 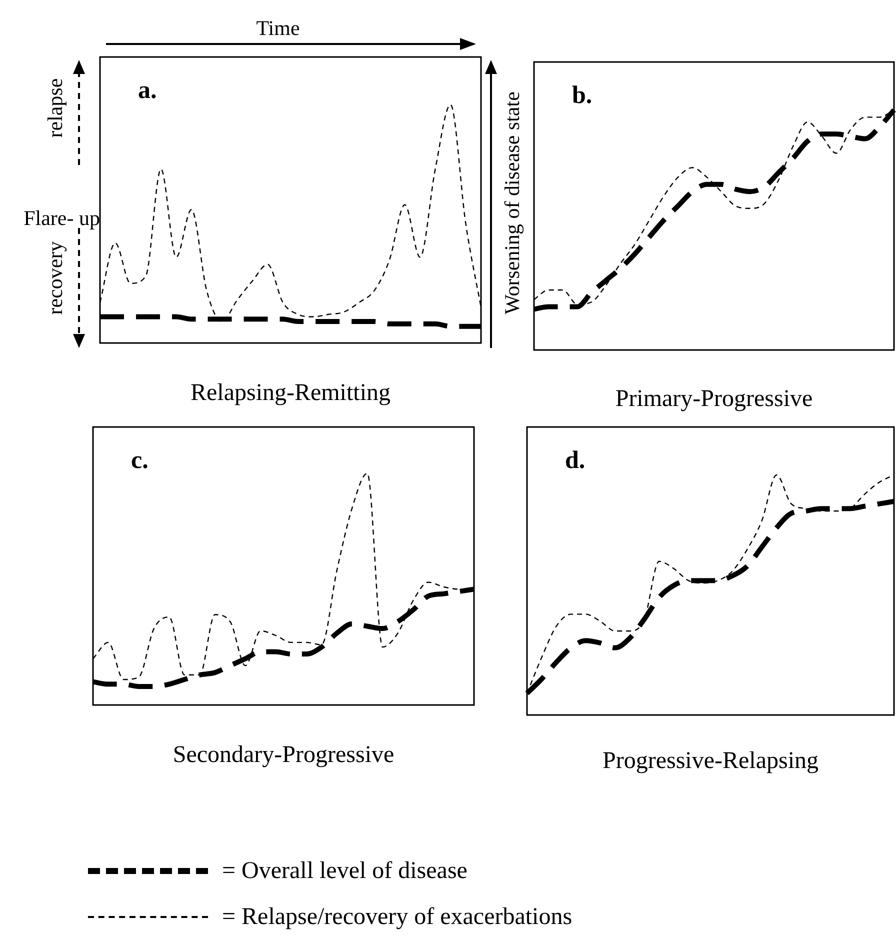 What do you see at coordinates (714, 399) in the screenshot?
I see `x-axis-title: Primary-Progressive` at bounding box center [714, 399].